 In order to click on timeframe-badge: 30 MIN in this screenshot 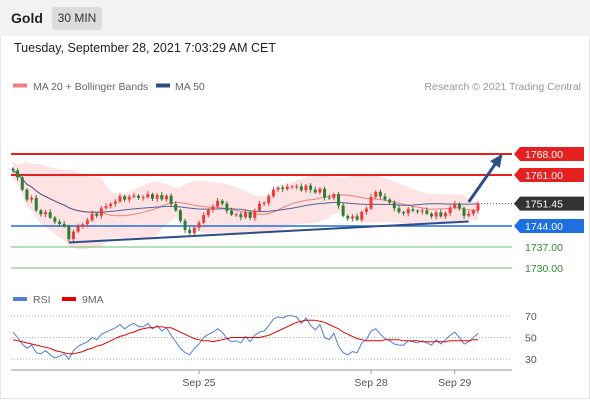, I will do `click(77, 18)`.